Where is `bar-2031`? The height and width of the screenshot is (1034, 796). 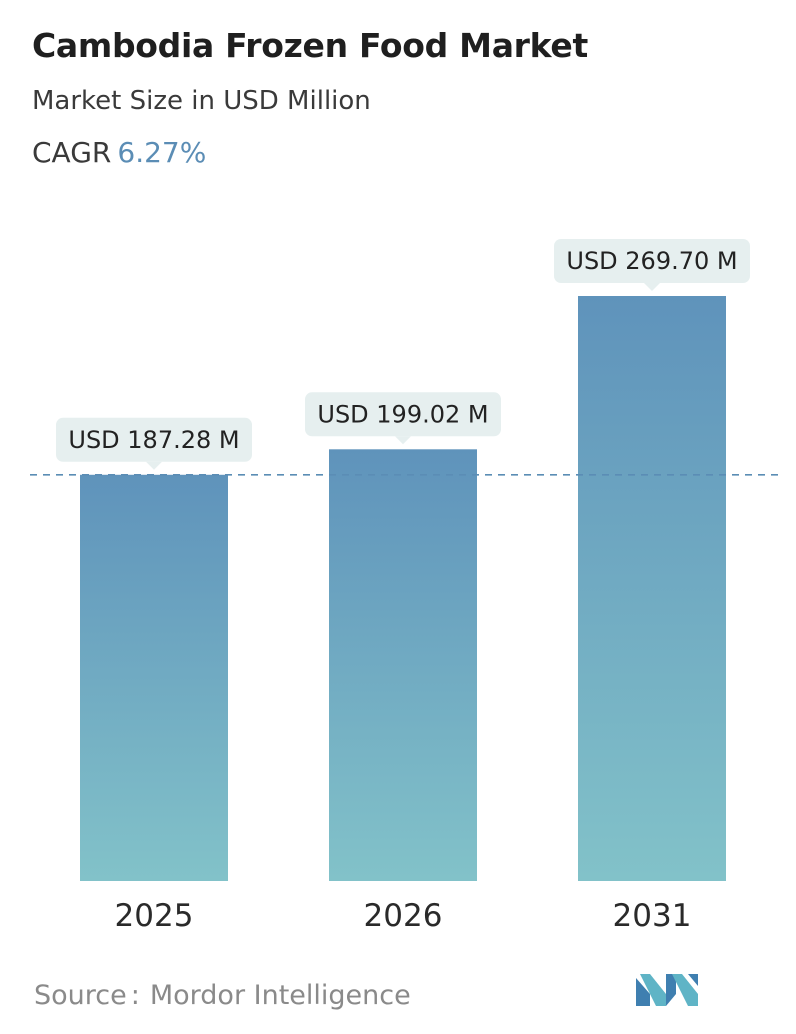
bar-2031 is located at coordinates (652, 588).